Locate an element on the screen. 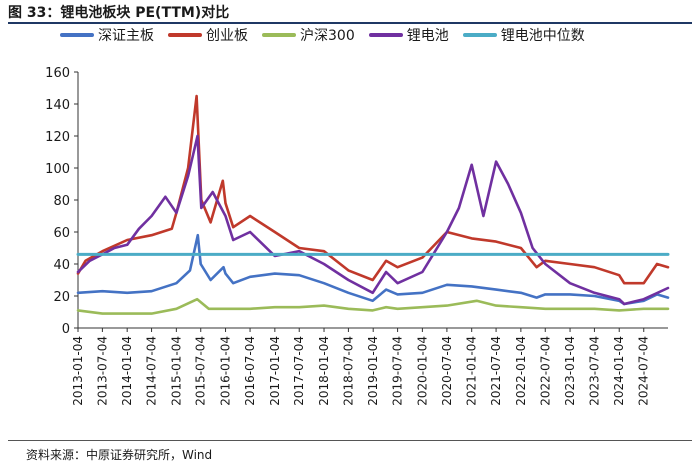 The height and width of the screenshot is (468, 700). x-tick-label: 2023-07-04 is located at coordinates (594, 371).